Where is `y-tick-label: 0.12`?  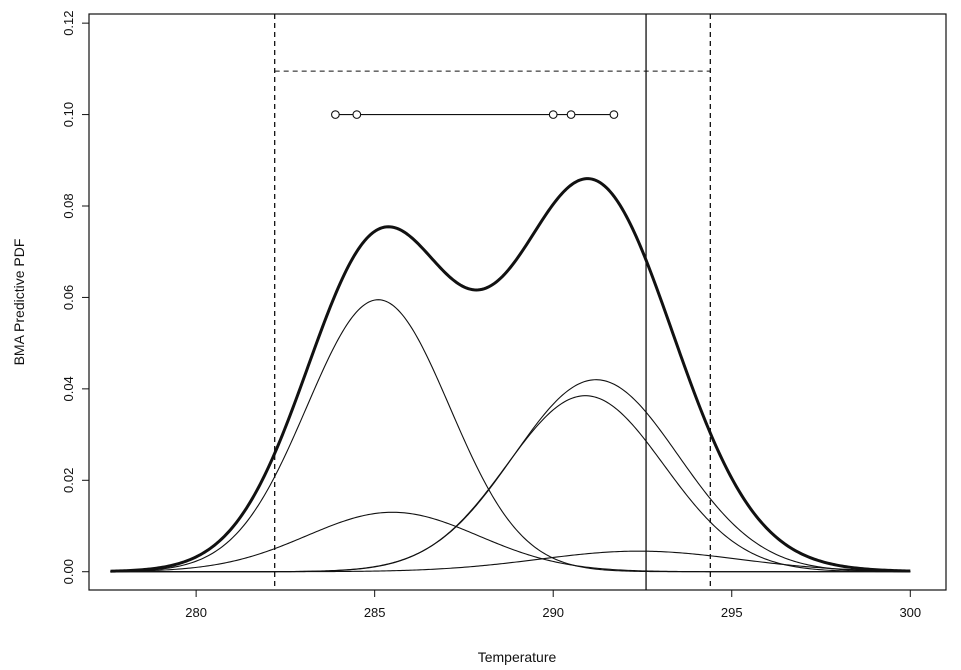
y-tick-label: 0.12 is located at coordinates (68, 22).